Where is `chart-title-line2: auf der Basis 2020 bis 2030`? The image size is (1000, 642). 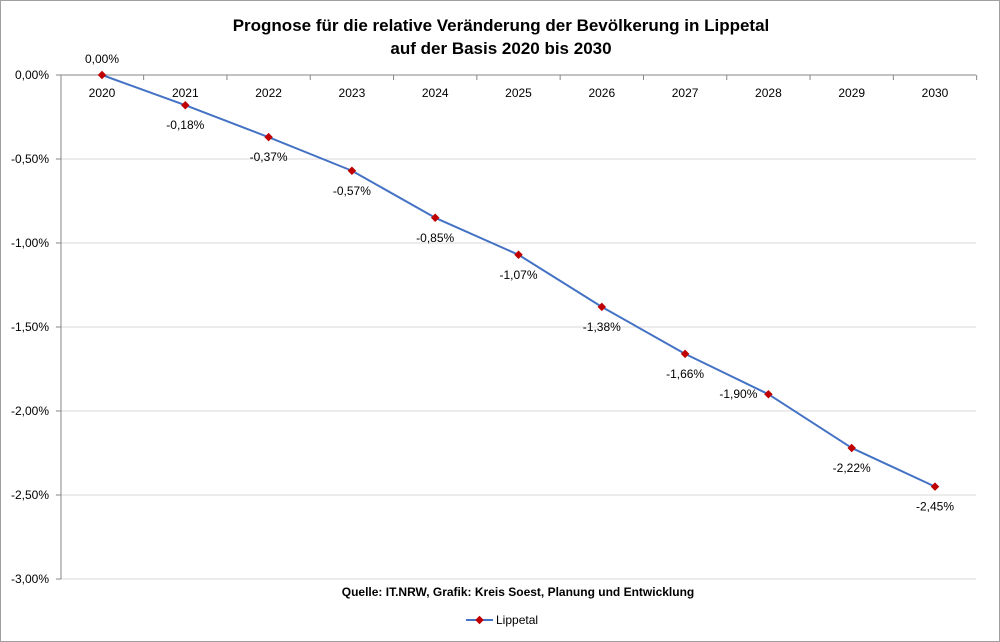 chart-title-line2: auf der Basis 2020 bis 2030 is located at coordinates (500, 48).